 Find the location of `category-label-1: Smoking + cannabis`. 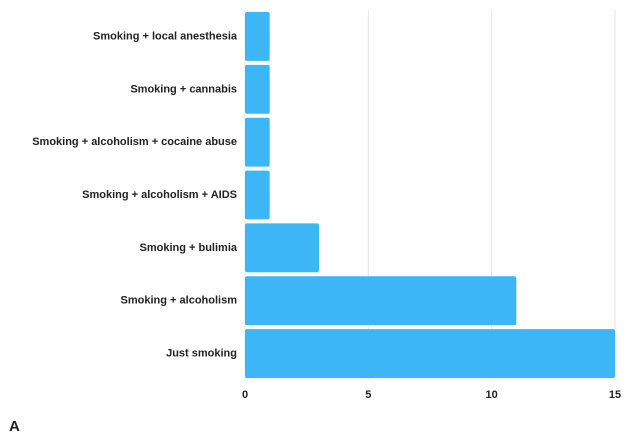

category-label-1: Smoking + cannabis is located at coordinates (183, 89).